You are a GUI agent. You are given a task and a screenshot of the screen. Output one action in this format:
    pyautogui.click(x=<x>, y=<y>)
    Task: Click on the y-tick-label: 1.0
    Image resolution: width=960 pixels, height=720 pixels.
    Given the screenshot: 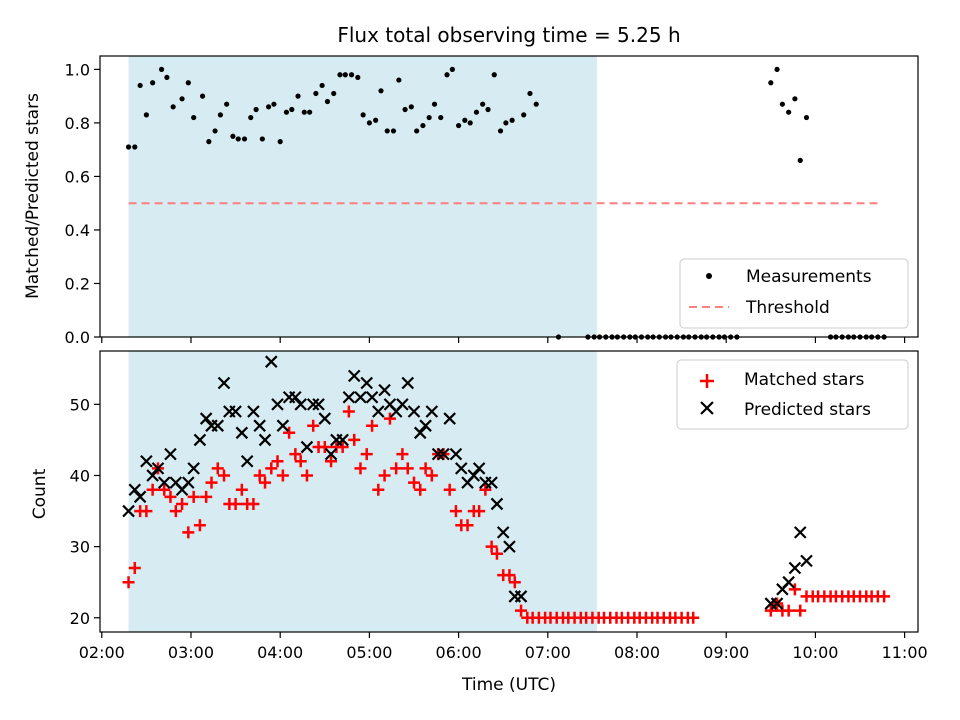 What is the action you would take?
    pyautogui.click(x=77, y=69)
    